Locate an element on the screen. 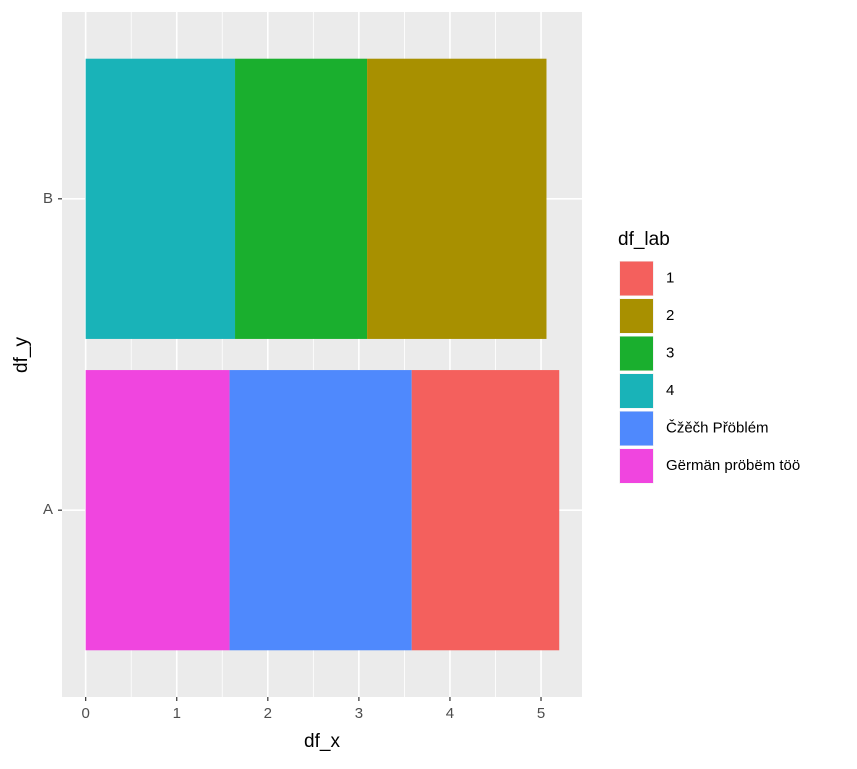 Image resolution: width=857 pixels, height=769 pixels. y-tick-label: B is located at coordinates (48, 198).